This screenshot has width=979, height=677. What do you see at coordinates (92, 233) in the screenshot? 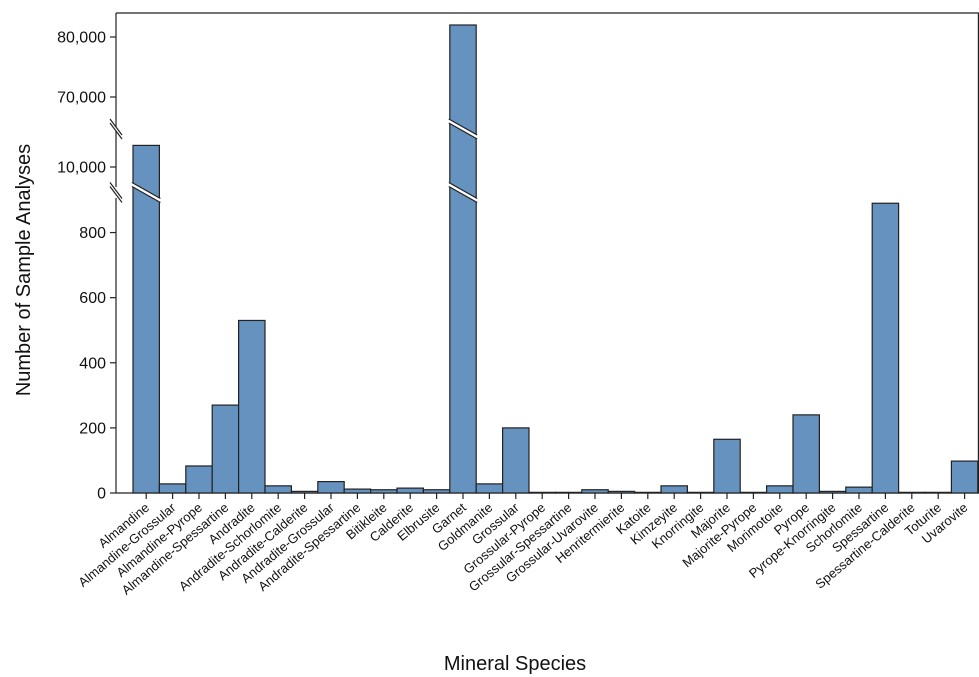
I see `y-tick-label: 800` at bounding box center [92, 233].